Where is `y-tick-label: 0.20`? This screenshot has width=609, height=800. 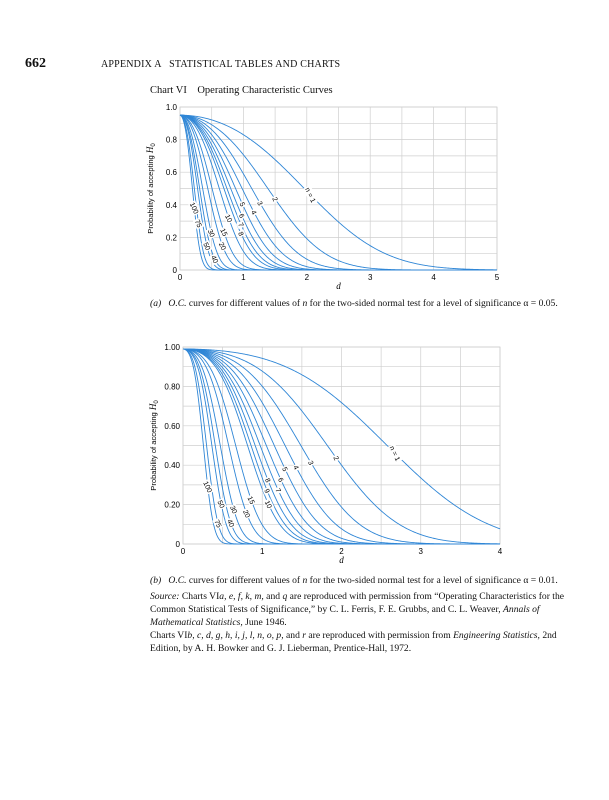 y-tick-label: 0.20 is located at coordinates (172, 505).